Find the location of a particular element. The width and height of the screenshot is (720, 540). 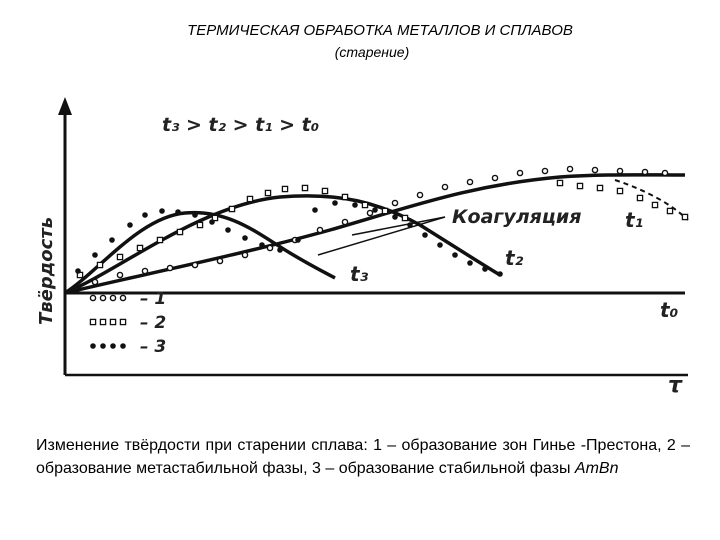

legend: – 1 – 2 – 3 is located at coordinates (127, 323).